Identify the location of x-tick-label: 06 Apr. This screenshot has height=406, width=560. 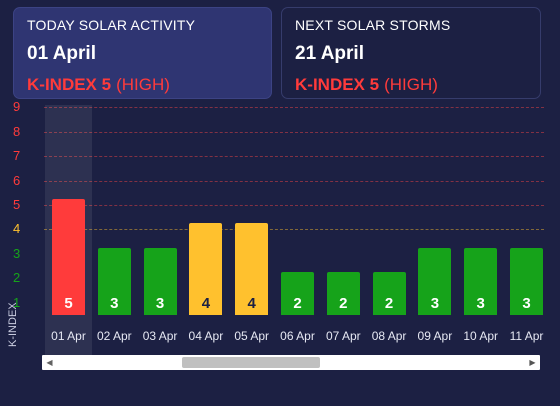
(297, 336).